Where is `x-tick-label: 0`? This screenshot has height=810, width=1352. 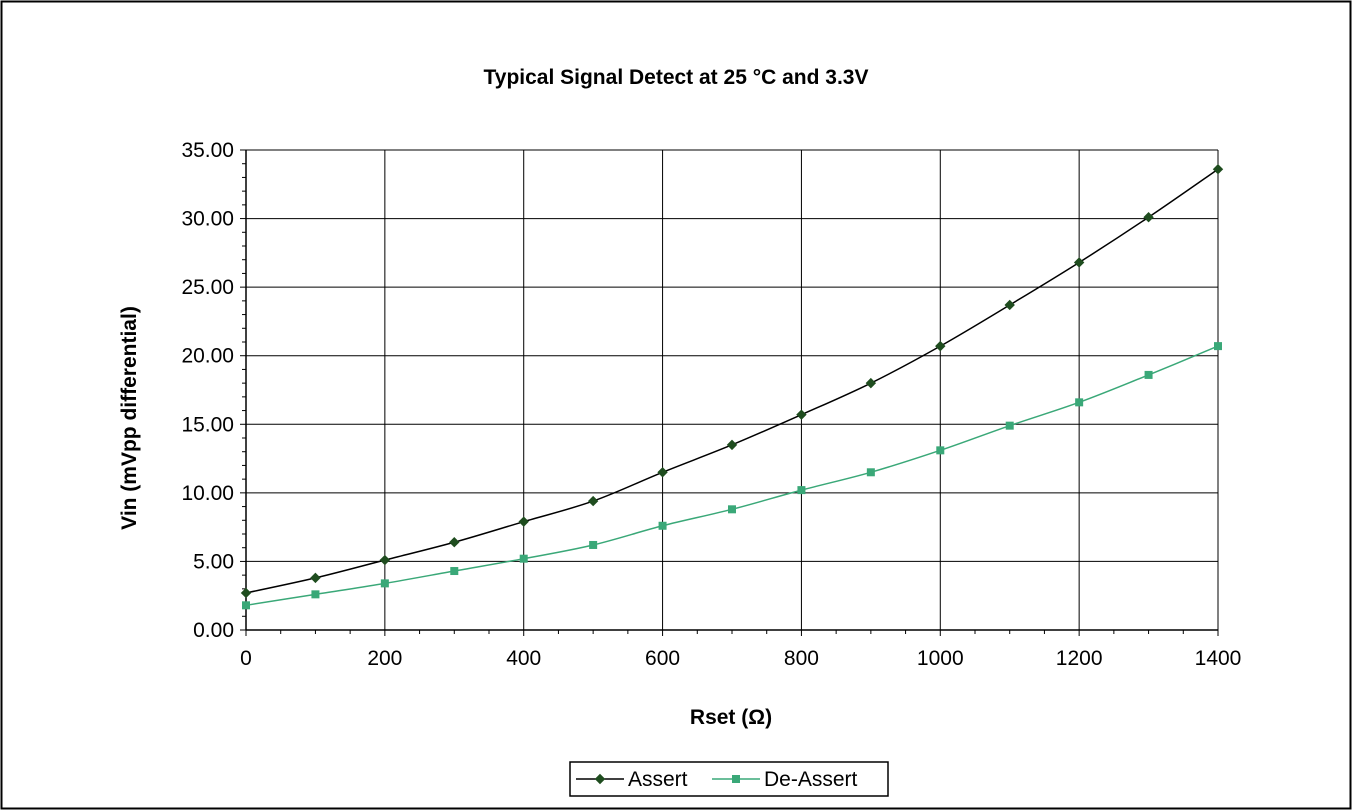
x-tick-label: 0 is located at coordinates (246, 658).